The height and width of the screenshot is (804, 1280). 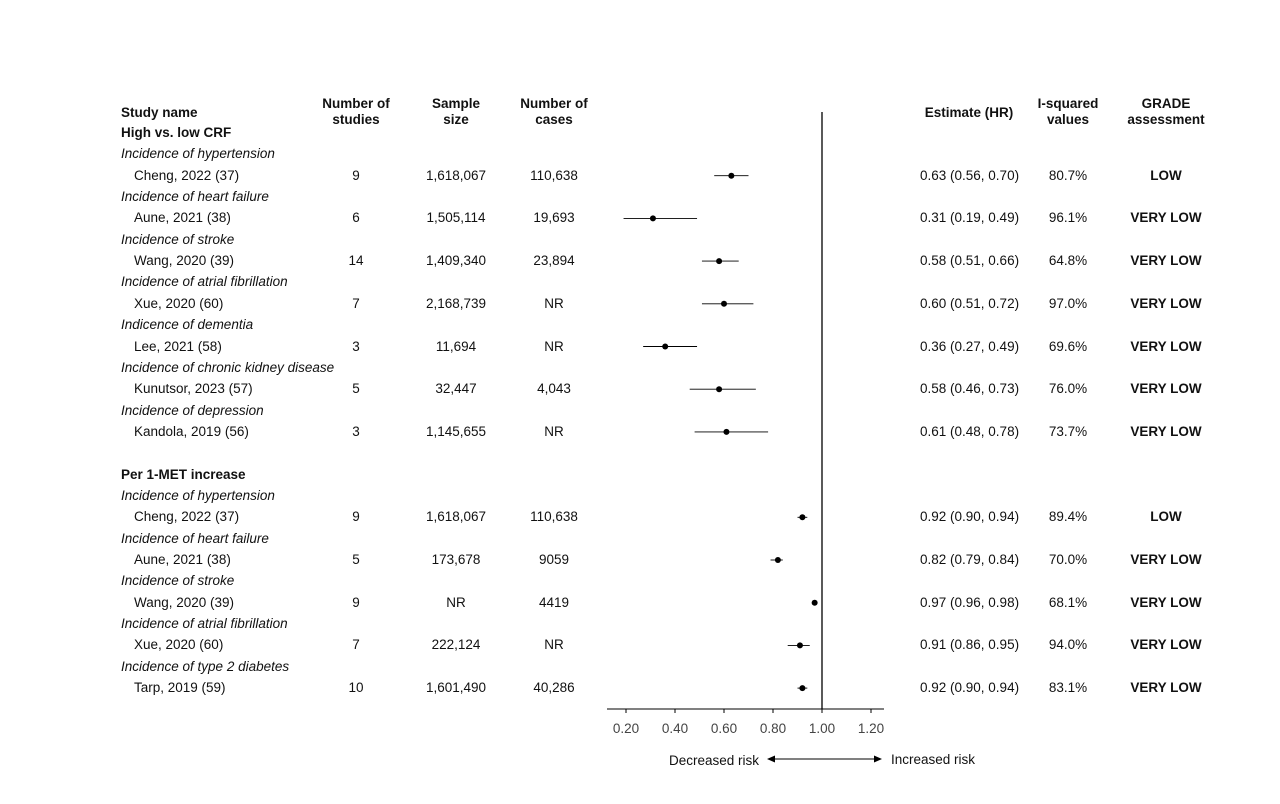 What do you see at coordinates (554, 389) in the screenshot?
I see `number-of-cases: 4,043` at bounding box center [554, 389].